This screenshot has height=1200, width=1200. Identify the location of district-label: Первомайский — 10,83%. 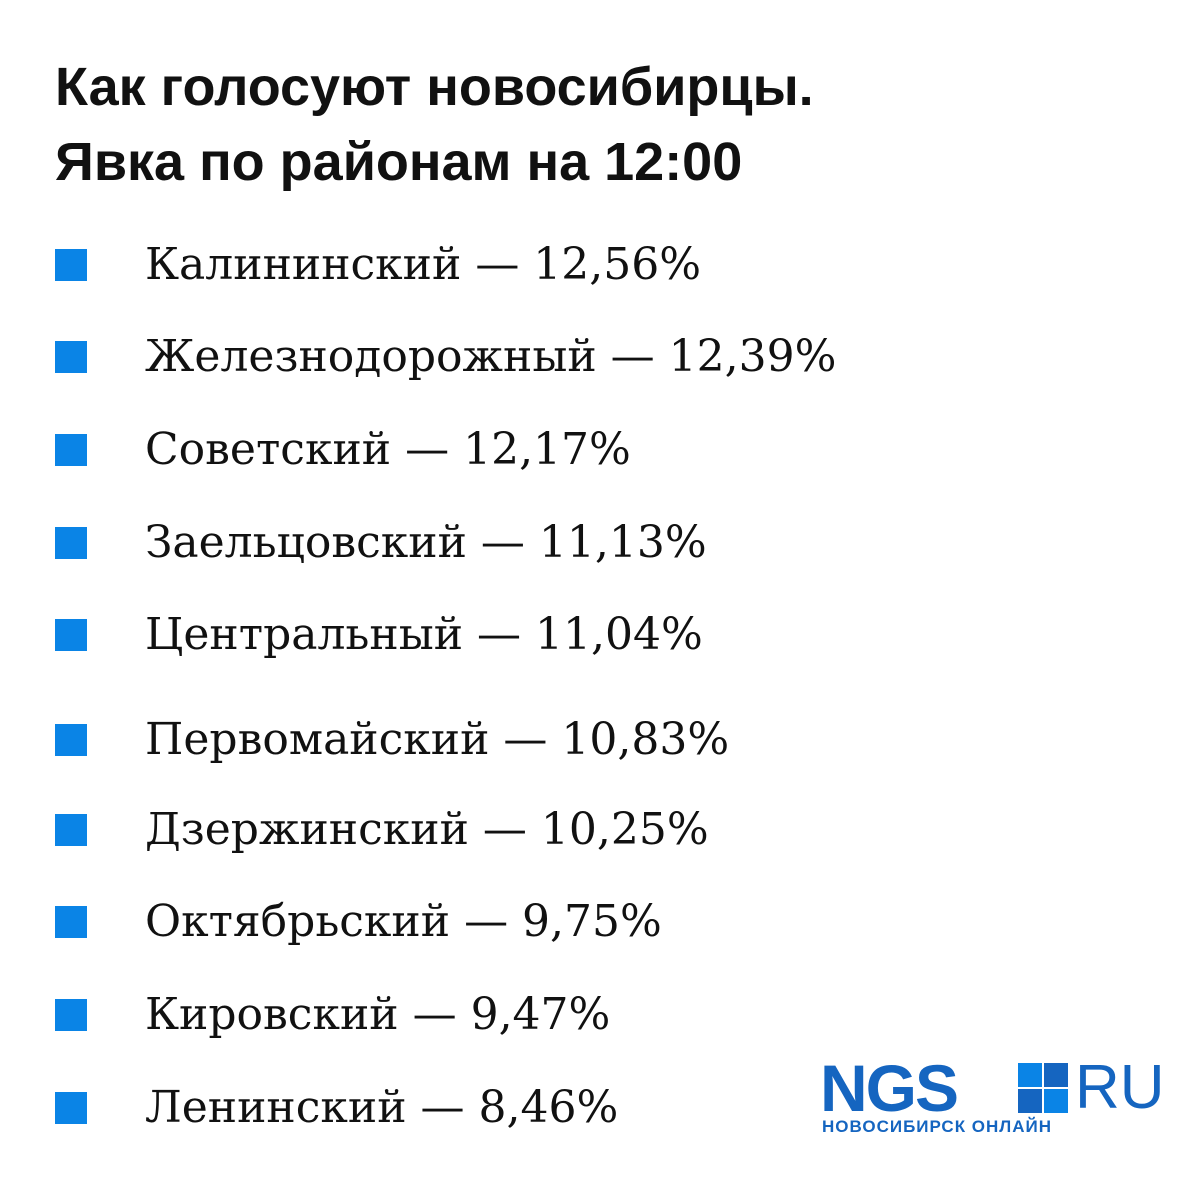
(437, 739).